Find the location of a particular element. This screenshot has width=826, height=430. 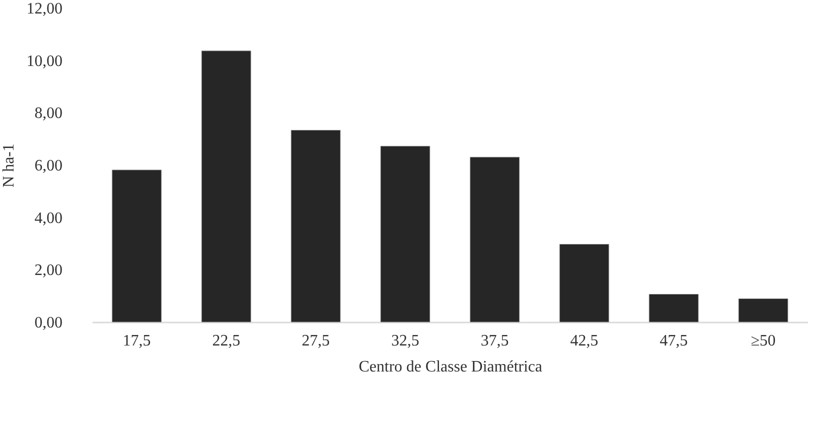

y-tick-label: 8,00 is located at coordinates (48, 113).